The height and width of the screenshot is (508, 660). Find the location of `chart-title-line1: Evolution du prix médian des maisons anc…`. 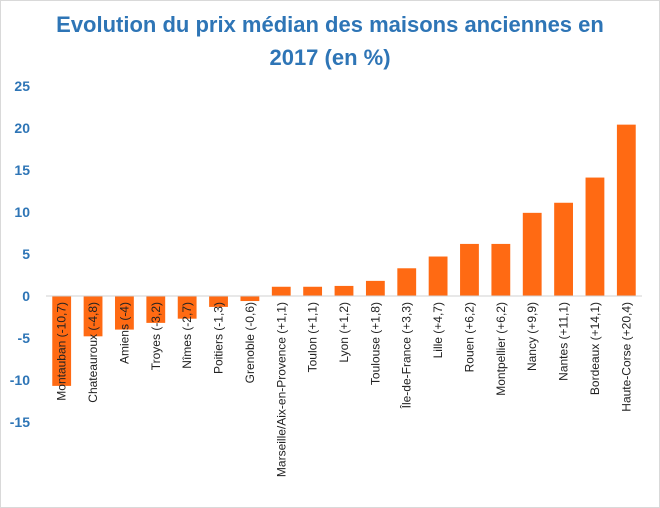

chart-title-line1: Evolution du prix médian des maisons anc… is located at coordinates (330, 24).